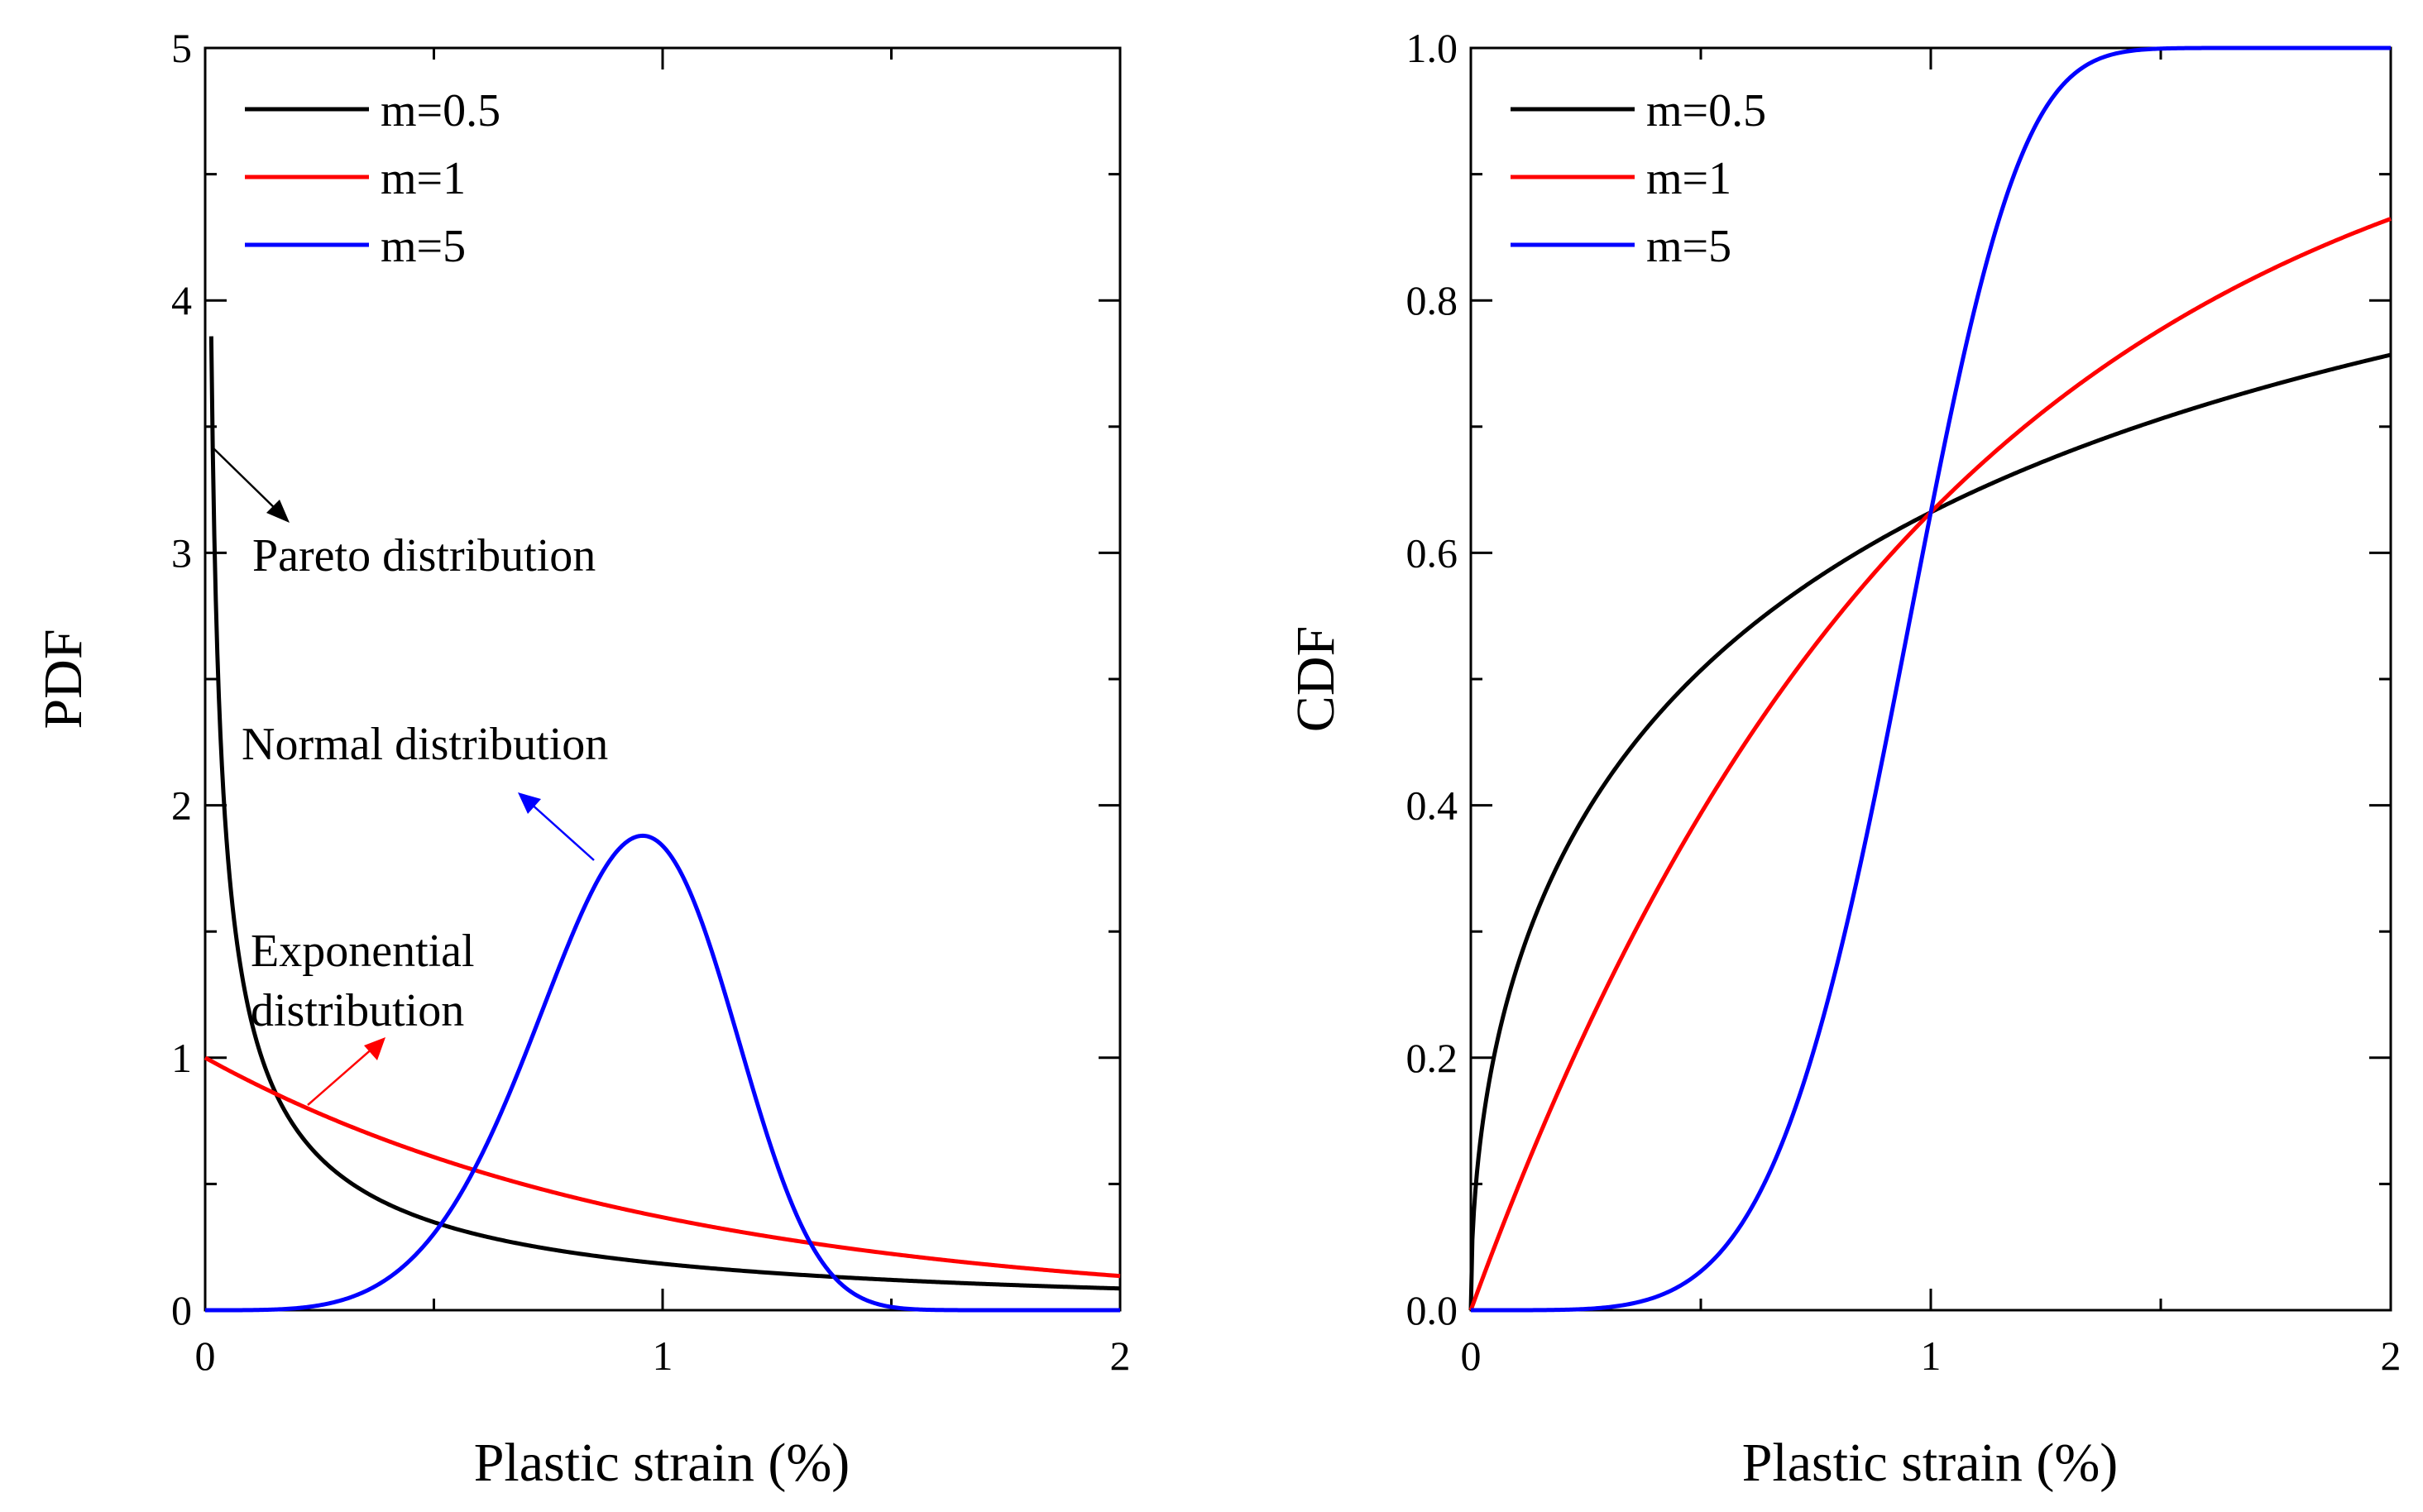  What do you see at coordinates (1432, 805) in the screenshot?
I see `cdf-y-tick-label: 0.4` at bounding box center [1432, 805].